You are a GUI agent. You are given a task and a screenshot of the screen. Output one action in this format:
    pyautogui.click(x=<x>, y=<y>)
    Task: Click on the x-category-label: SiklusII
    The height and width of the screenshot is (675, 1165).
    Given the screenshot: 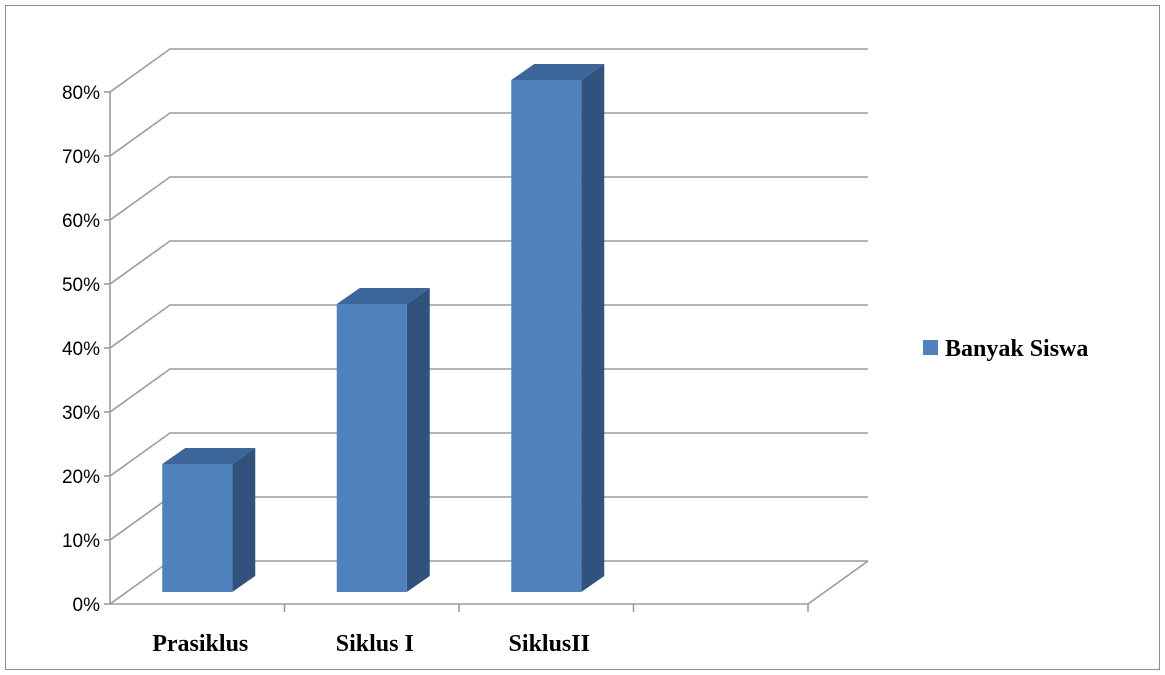 What is the action you would take?
    pyautogui.click(x=549, y=644)
    